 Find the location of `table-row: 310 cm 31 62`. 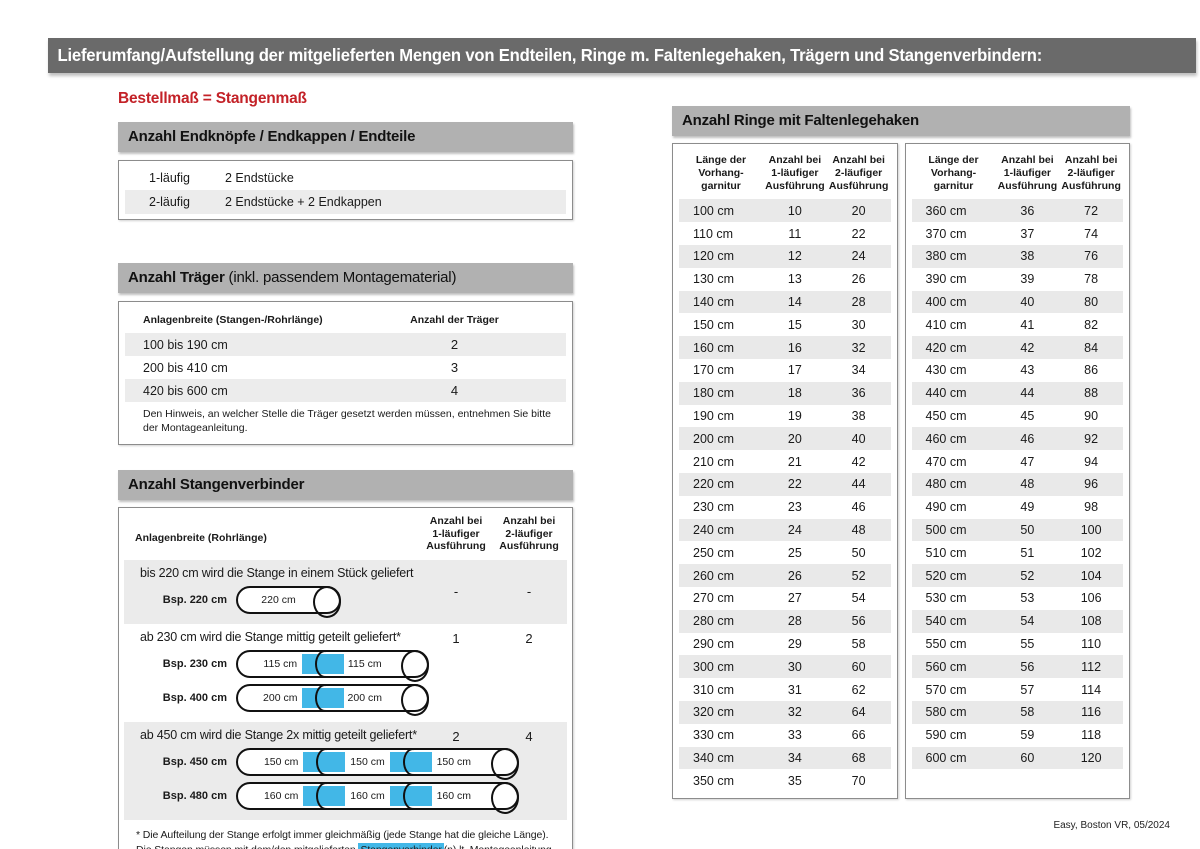

table-row: 310 cm 31 62 is located at coordinates (785, 689).